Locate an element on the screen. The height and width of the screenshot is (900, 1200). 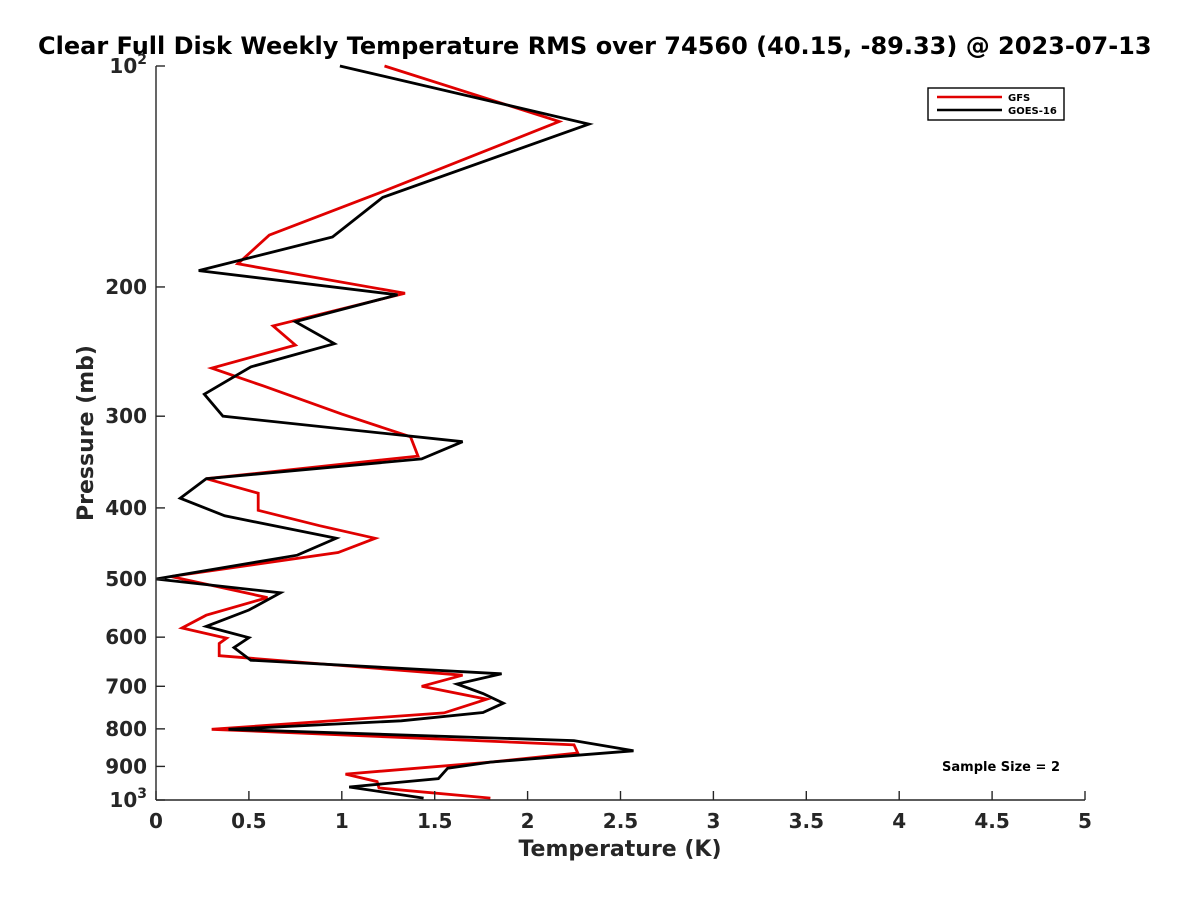
legend-label-gfs: GFS is located at coordinates (1019, 98).